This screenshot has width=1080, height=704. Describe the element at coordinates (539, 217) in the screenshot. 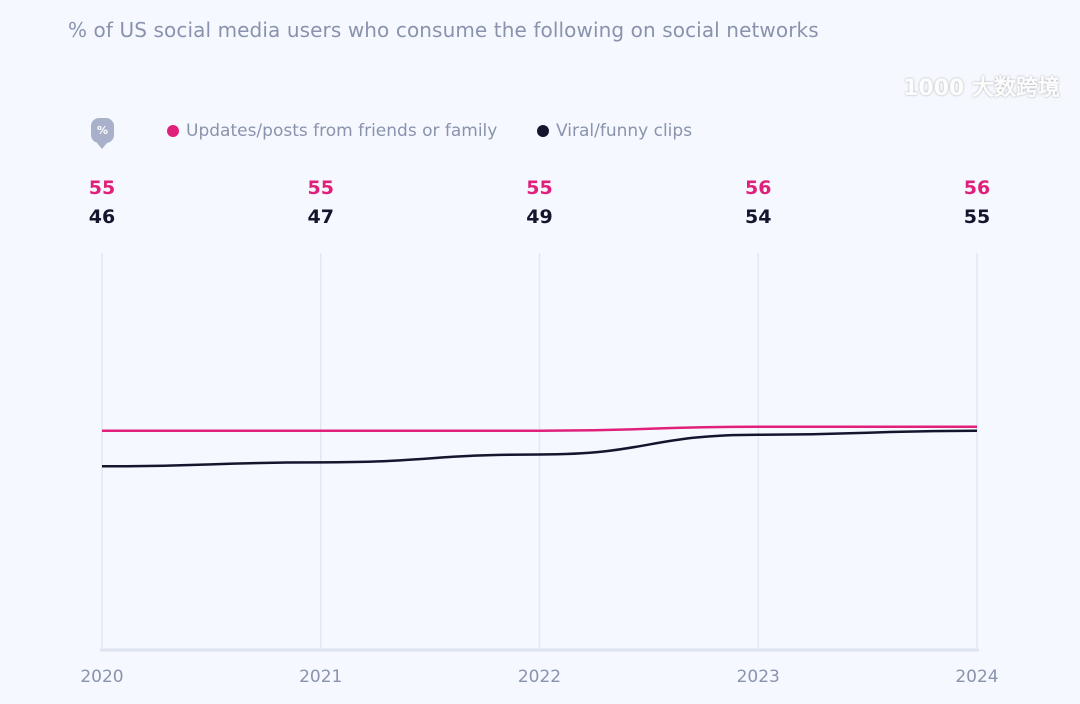

I see `data-label: 49` at that location.